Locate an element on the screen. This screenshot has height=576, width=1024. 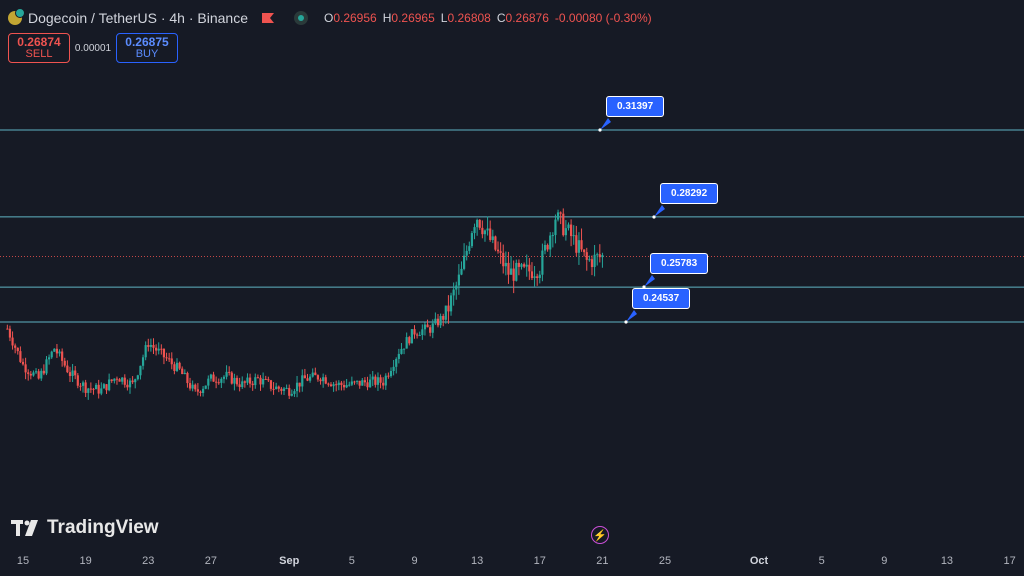
ohlc-label: O is located at coordinates (328, 18).